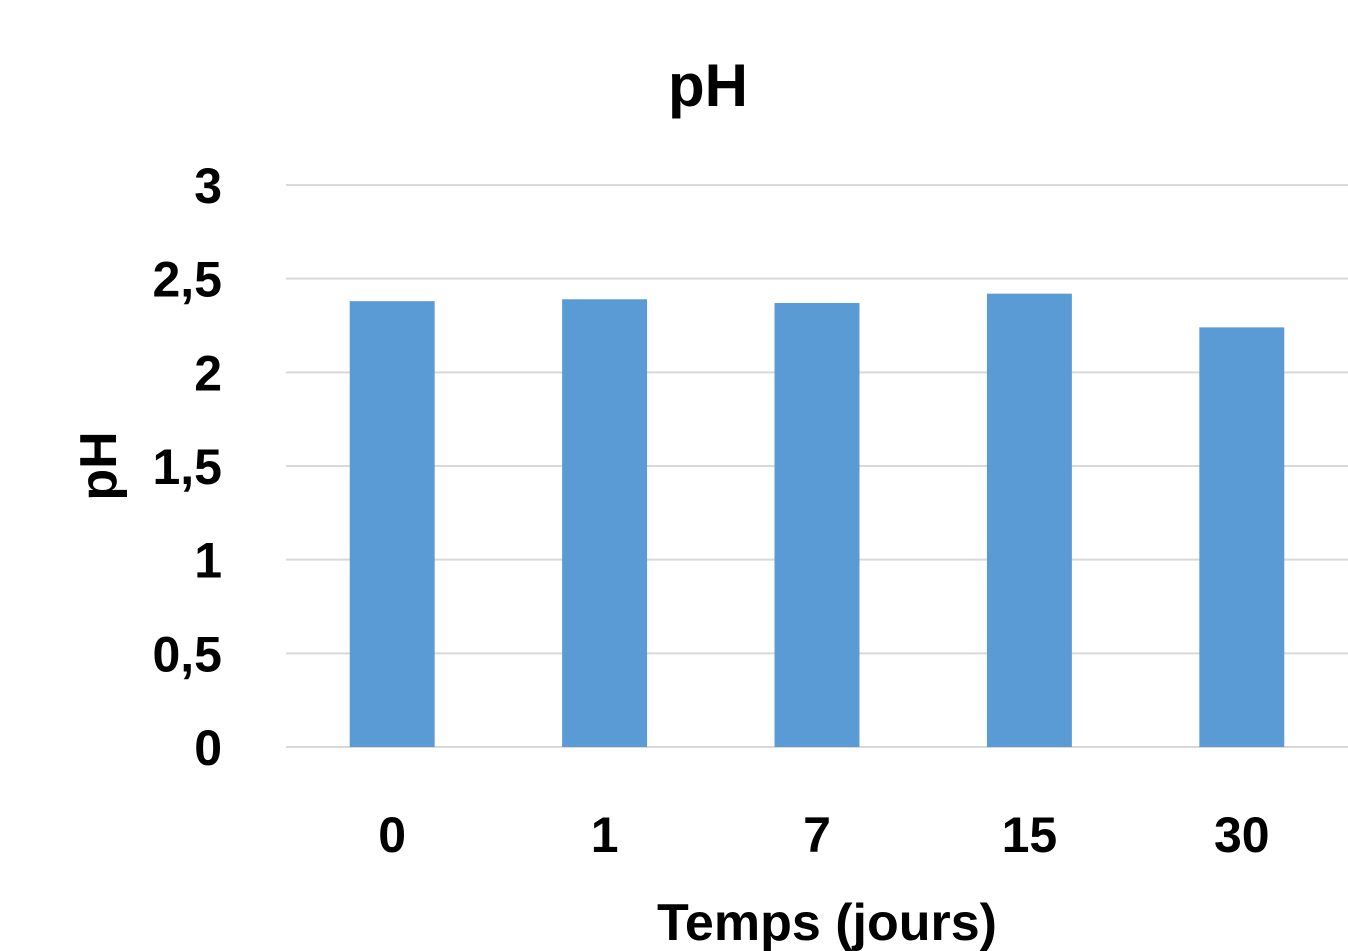 This screenshot has width=1348, height=951. I want to click on y-tick-label: 3, so click(208, 186).